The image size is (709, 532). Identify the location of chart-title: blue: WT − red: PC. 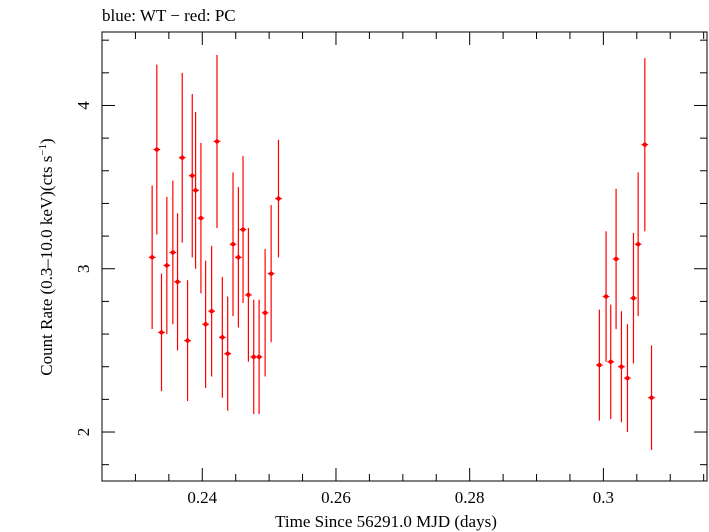
(169, 15).